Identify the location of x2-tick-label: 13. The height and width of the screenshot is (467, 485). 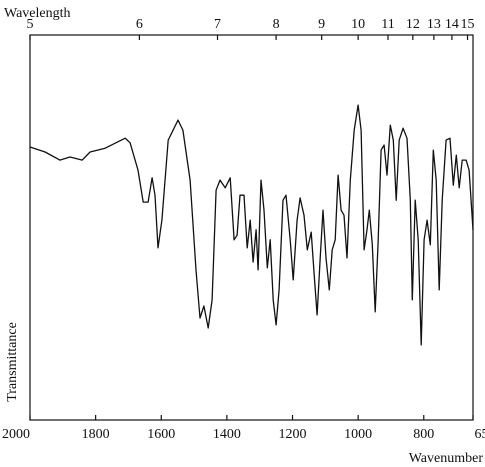
(434, 24).